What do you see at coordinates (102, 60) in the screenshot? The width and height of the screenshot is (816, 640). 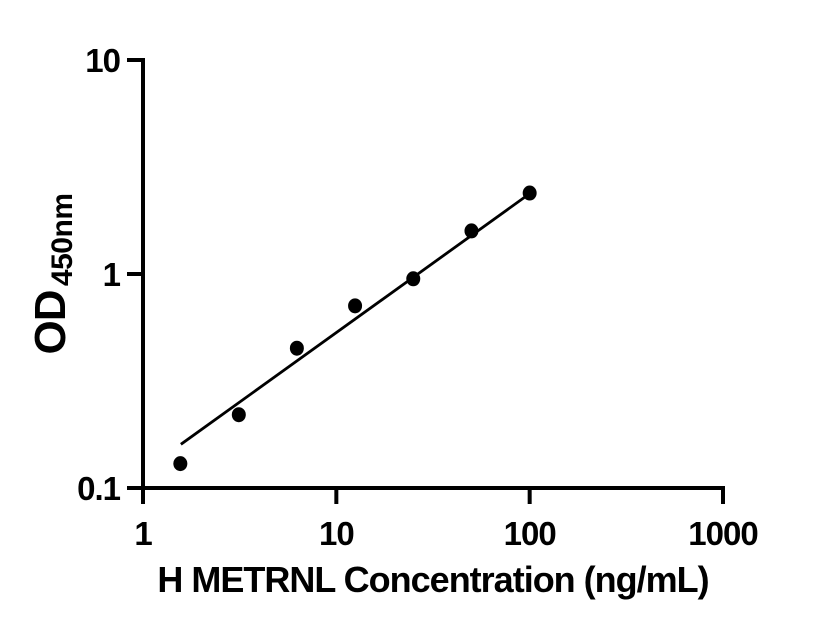 I see `y-tick-label: 10` at bounding box center [102, 60].